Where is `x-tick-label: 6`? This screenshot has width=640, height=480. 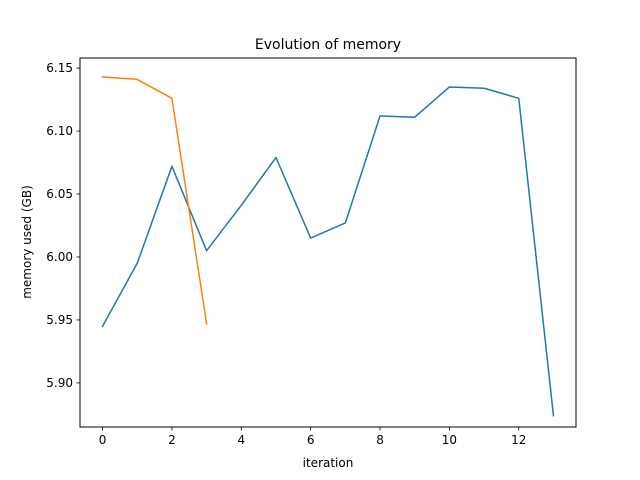
x-tick-label: 6 is located at coordinates (311, 440).